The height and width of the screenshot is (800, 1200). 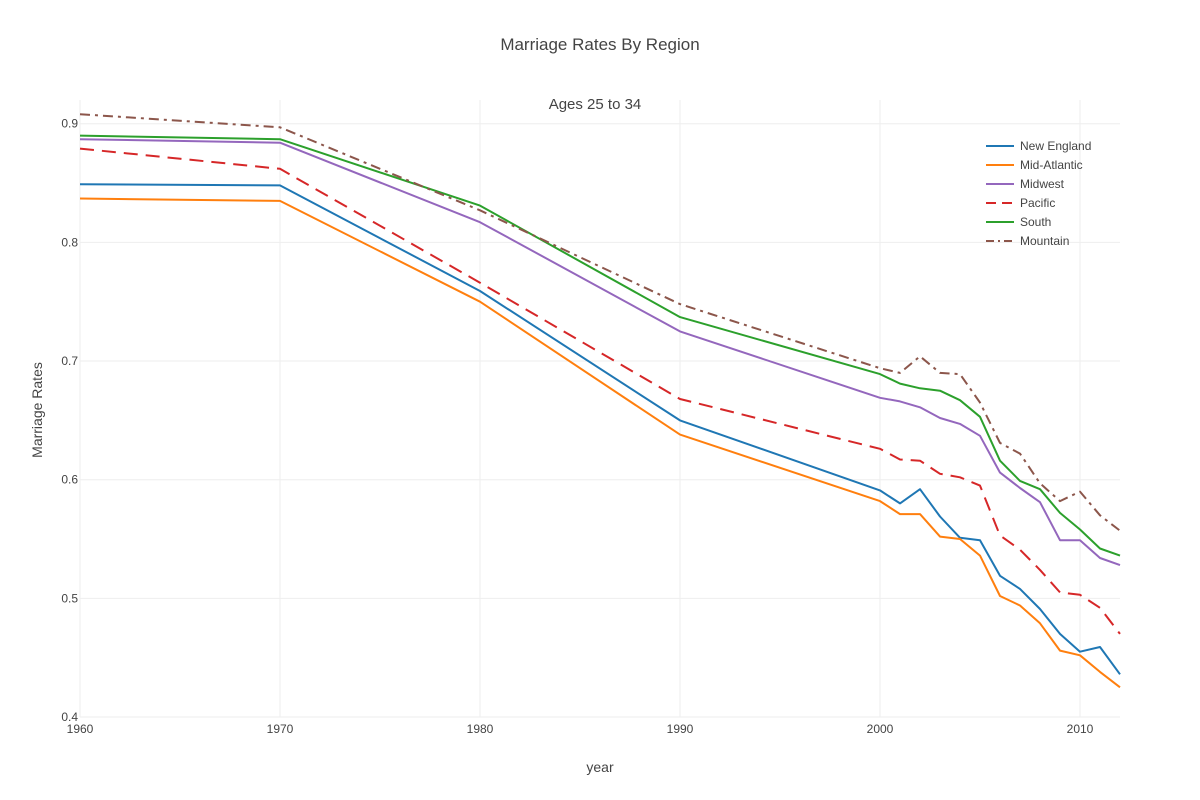 I want to click on legend-item: South, so click(x=1018, y=222).